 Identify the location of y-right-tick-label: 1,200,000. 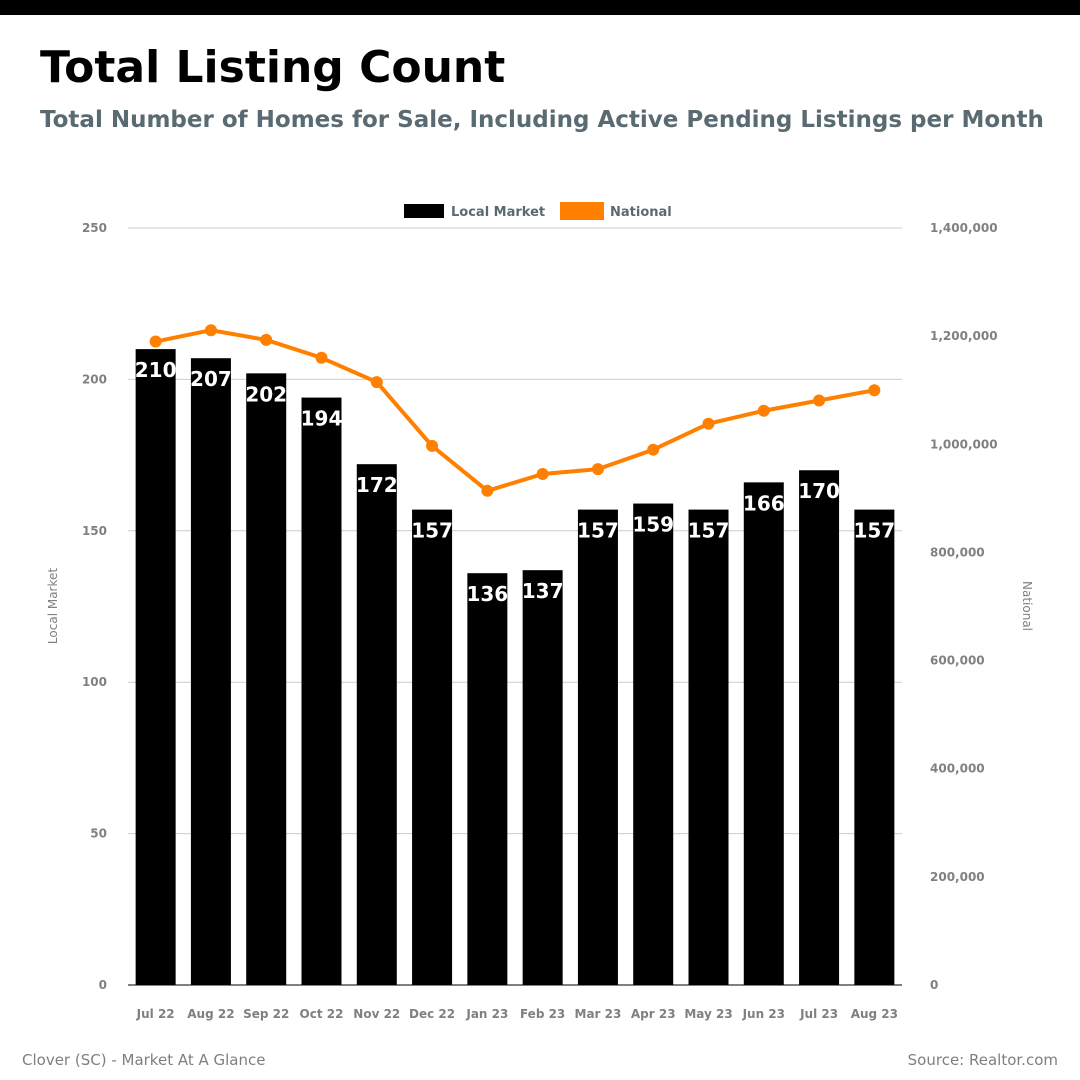
(964, 336).